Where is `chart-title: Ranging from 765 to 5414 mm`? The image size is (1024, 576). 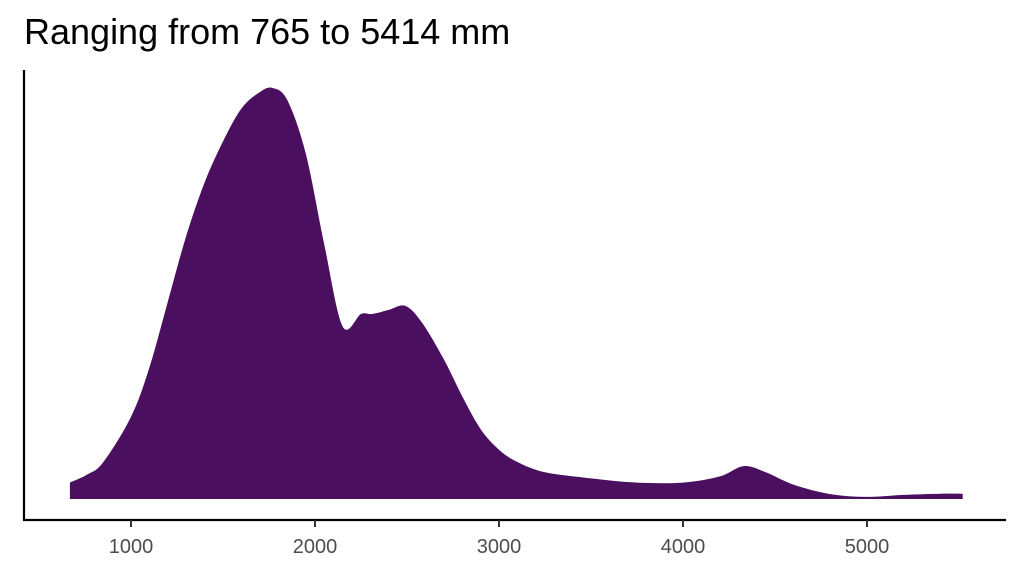
chart-title: Ranging from 765 to 5414 mm is located at coordinates (267, 31).